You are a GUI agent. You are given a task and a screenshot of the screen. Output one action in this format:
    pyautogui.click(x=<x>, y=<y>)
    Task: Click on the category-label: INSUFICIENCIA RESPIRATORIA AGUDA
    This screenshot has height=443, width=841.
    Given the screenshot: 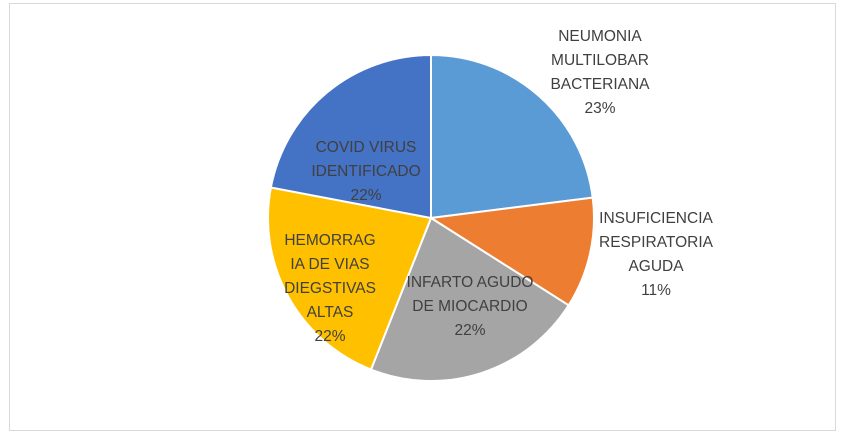 What is the action you would take?
    pyautogui.click(x=656, y=242)
    